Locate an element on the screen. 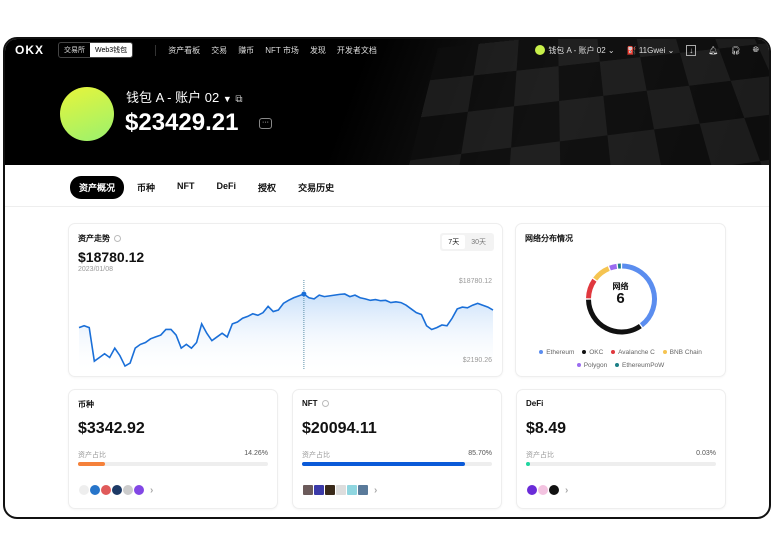 This screenshot has width=774, height=558. card-title: DeFi is located at coordinates (535, 403).